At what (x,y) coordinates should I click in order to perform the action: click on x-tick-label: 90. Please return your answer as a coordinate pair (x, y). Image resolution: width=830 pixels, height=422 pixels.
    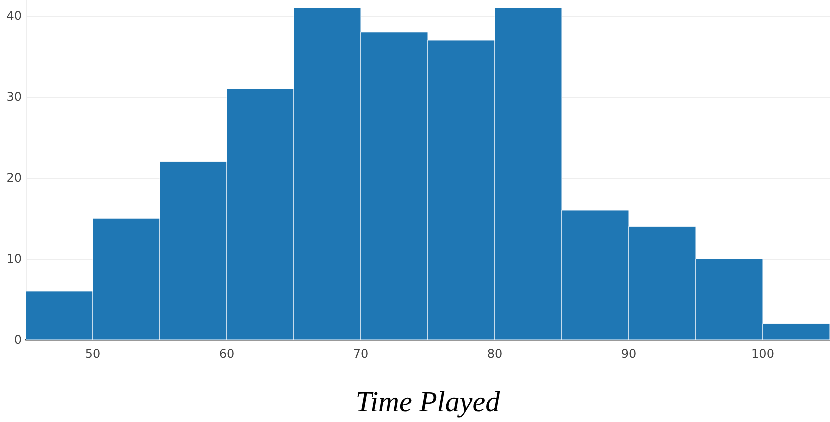
    Looking at the image, I should click on (629, 354).